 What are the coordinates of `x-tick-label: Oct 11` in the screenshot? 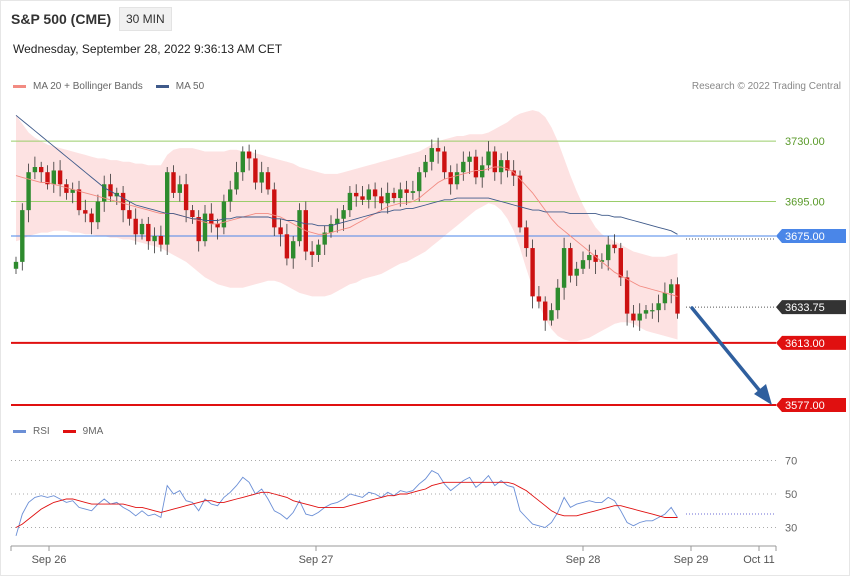 It's located at (759, 560).